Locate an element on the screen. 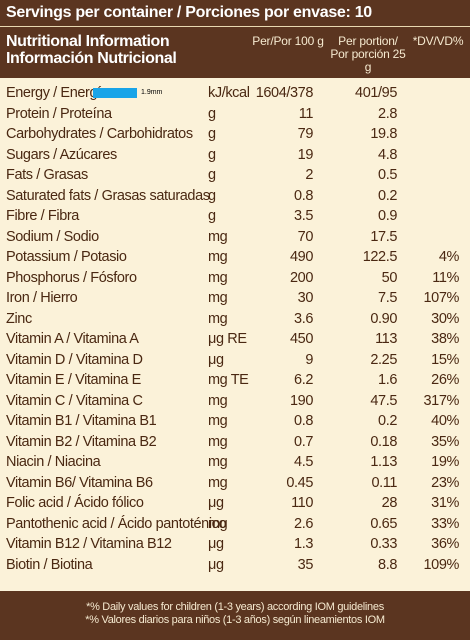  table-row: Niacin / Niacina mg 4.5 1.13 19% is located at coordinates (235, 462).